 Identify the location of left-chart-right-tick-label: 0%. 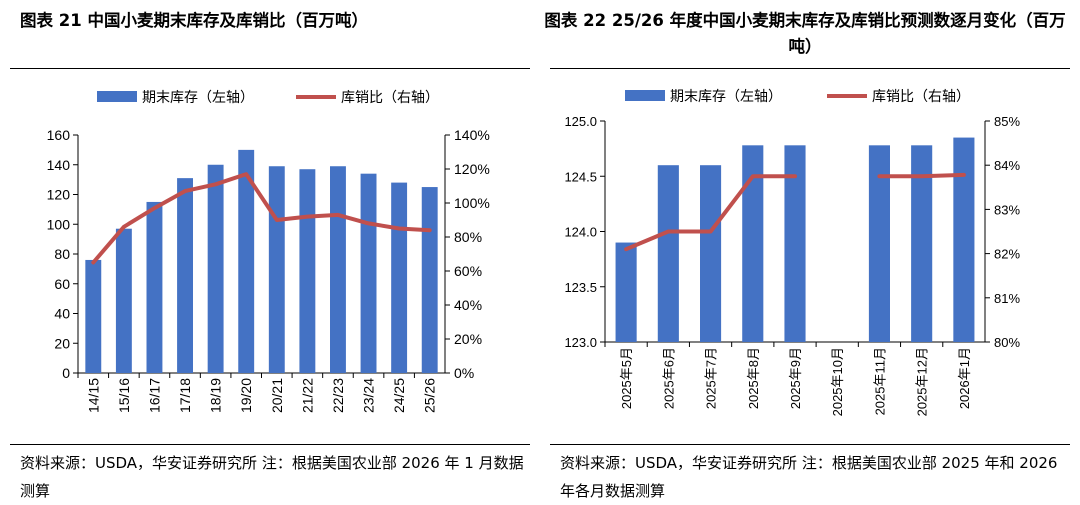
(464, 373).